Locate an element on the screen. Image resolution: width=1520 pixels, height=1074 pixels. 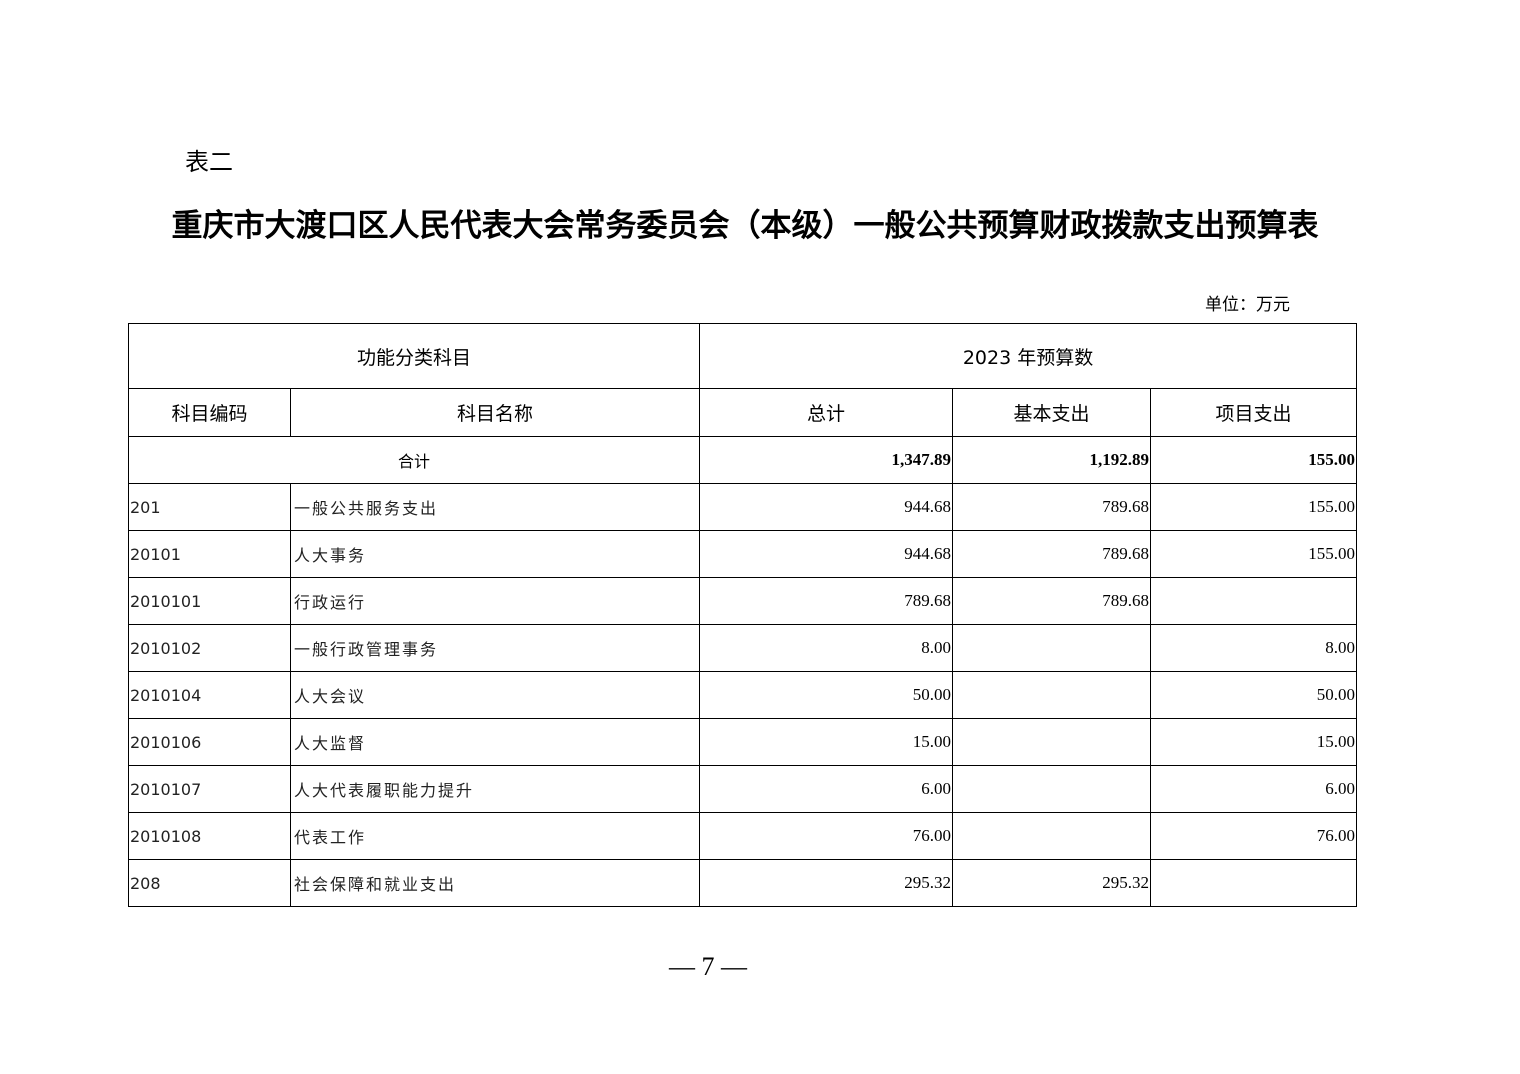
table-row: 2010107 人大代表履职能力提升 6.00 6.00 is located at coordinates (743, 789).